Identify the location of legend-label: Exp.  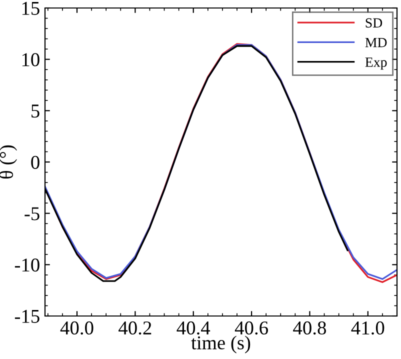
(376, 64).